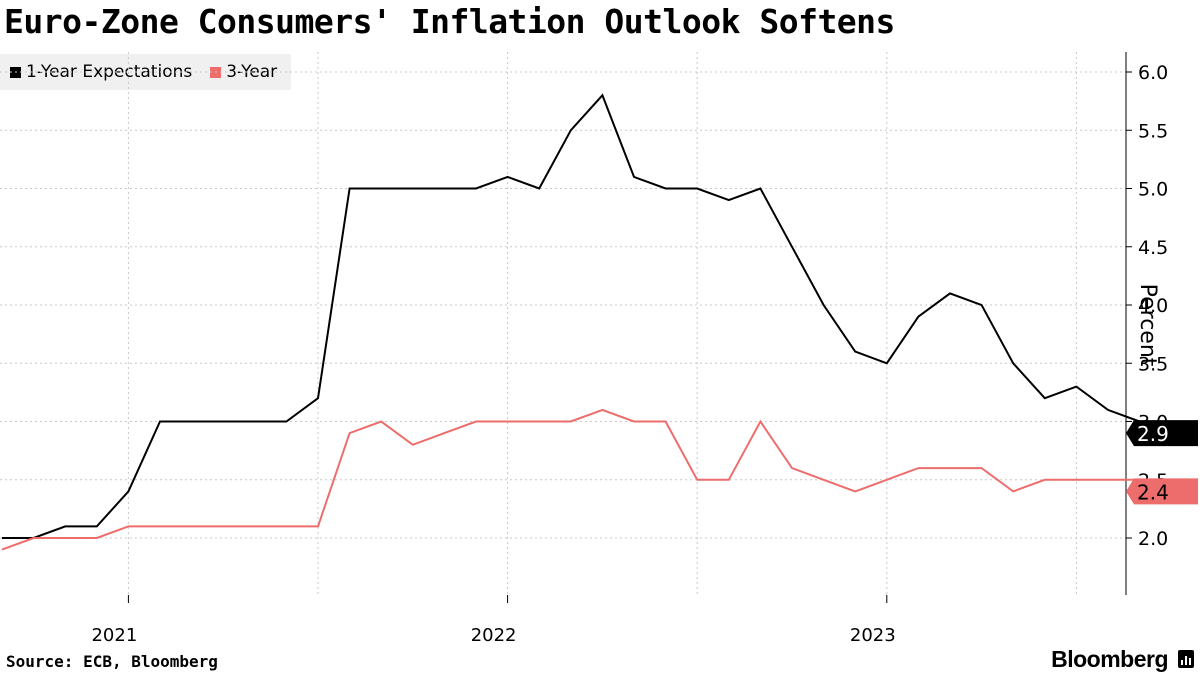  Describe the element at coordinates (1153, 492) in the screenshot. I see `last-value-label-3-year: 2.4` at that location.